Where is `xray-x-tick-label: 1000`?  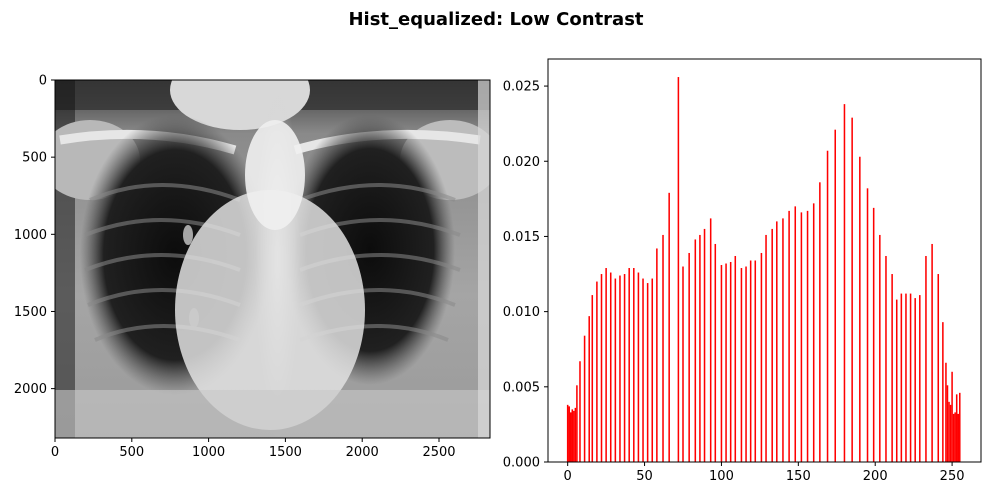 xray-x-tick-label: 1000 is located at coordinates (208, 452).